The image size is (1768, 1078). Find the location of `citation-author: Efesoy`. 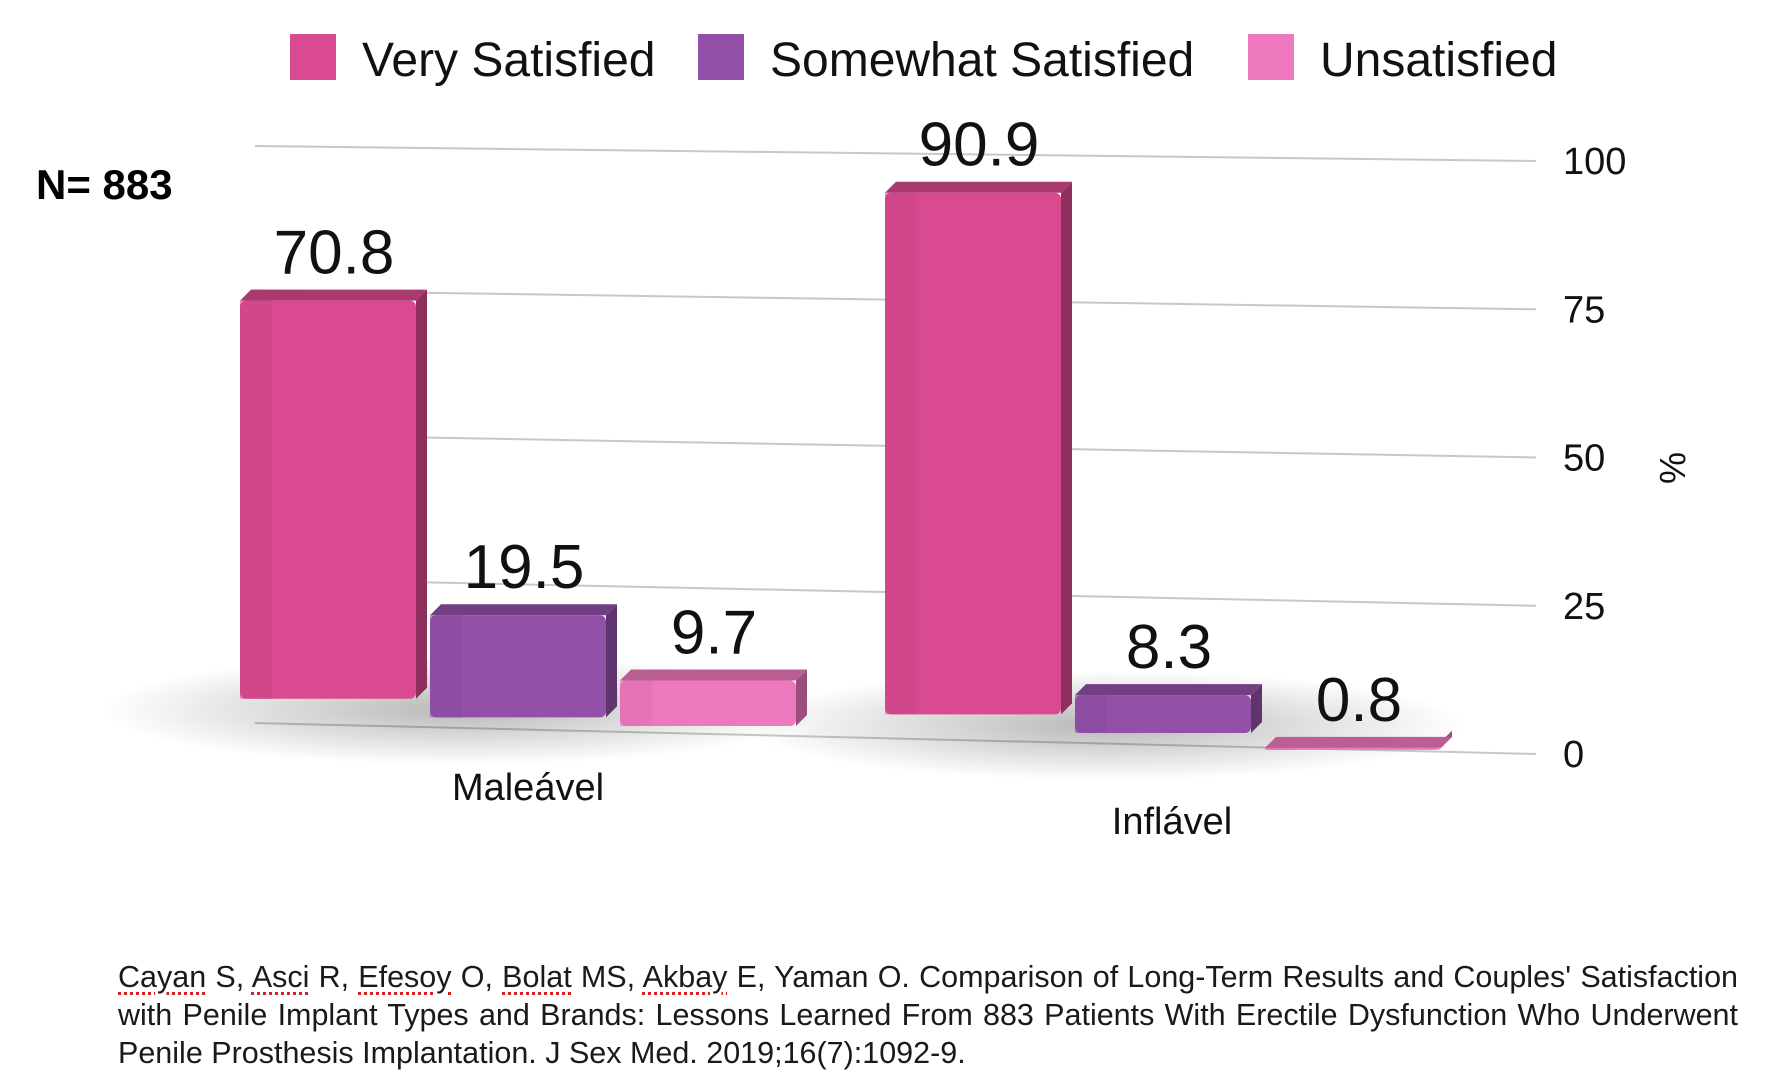

citation-author: Efesoy is located at coordinates (405, 977).